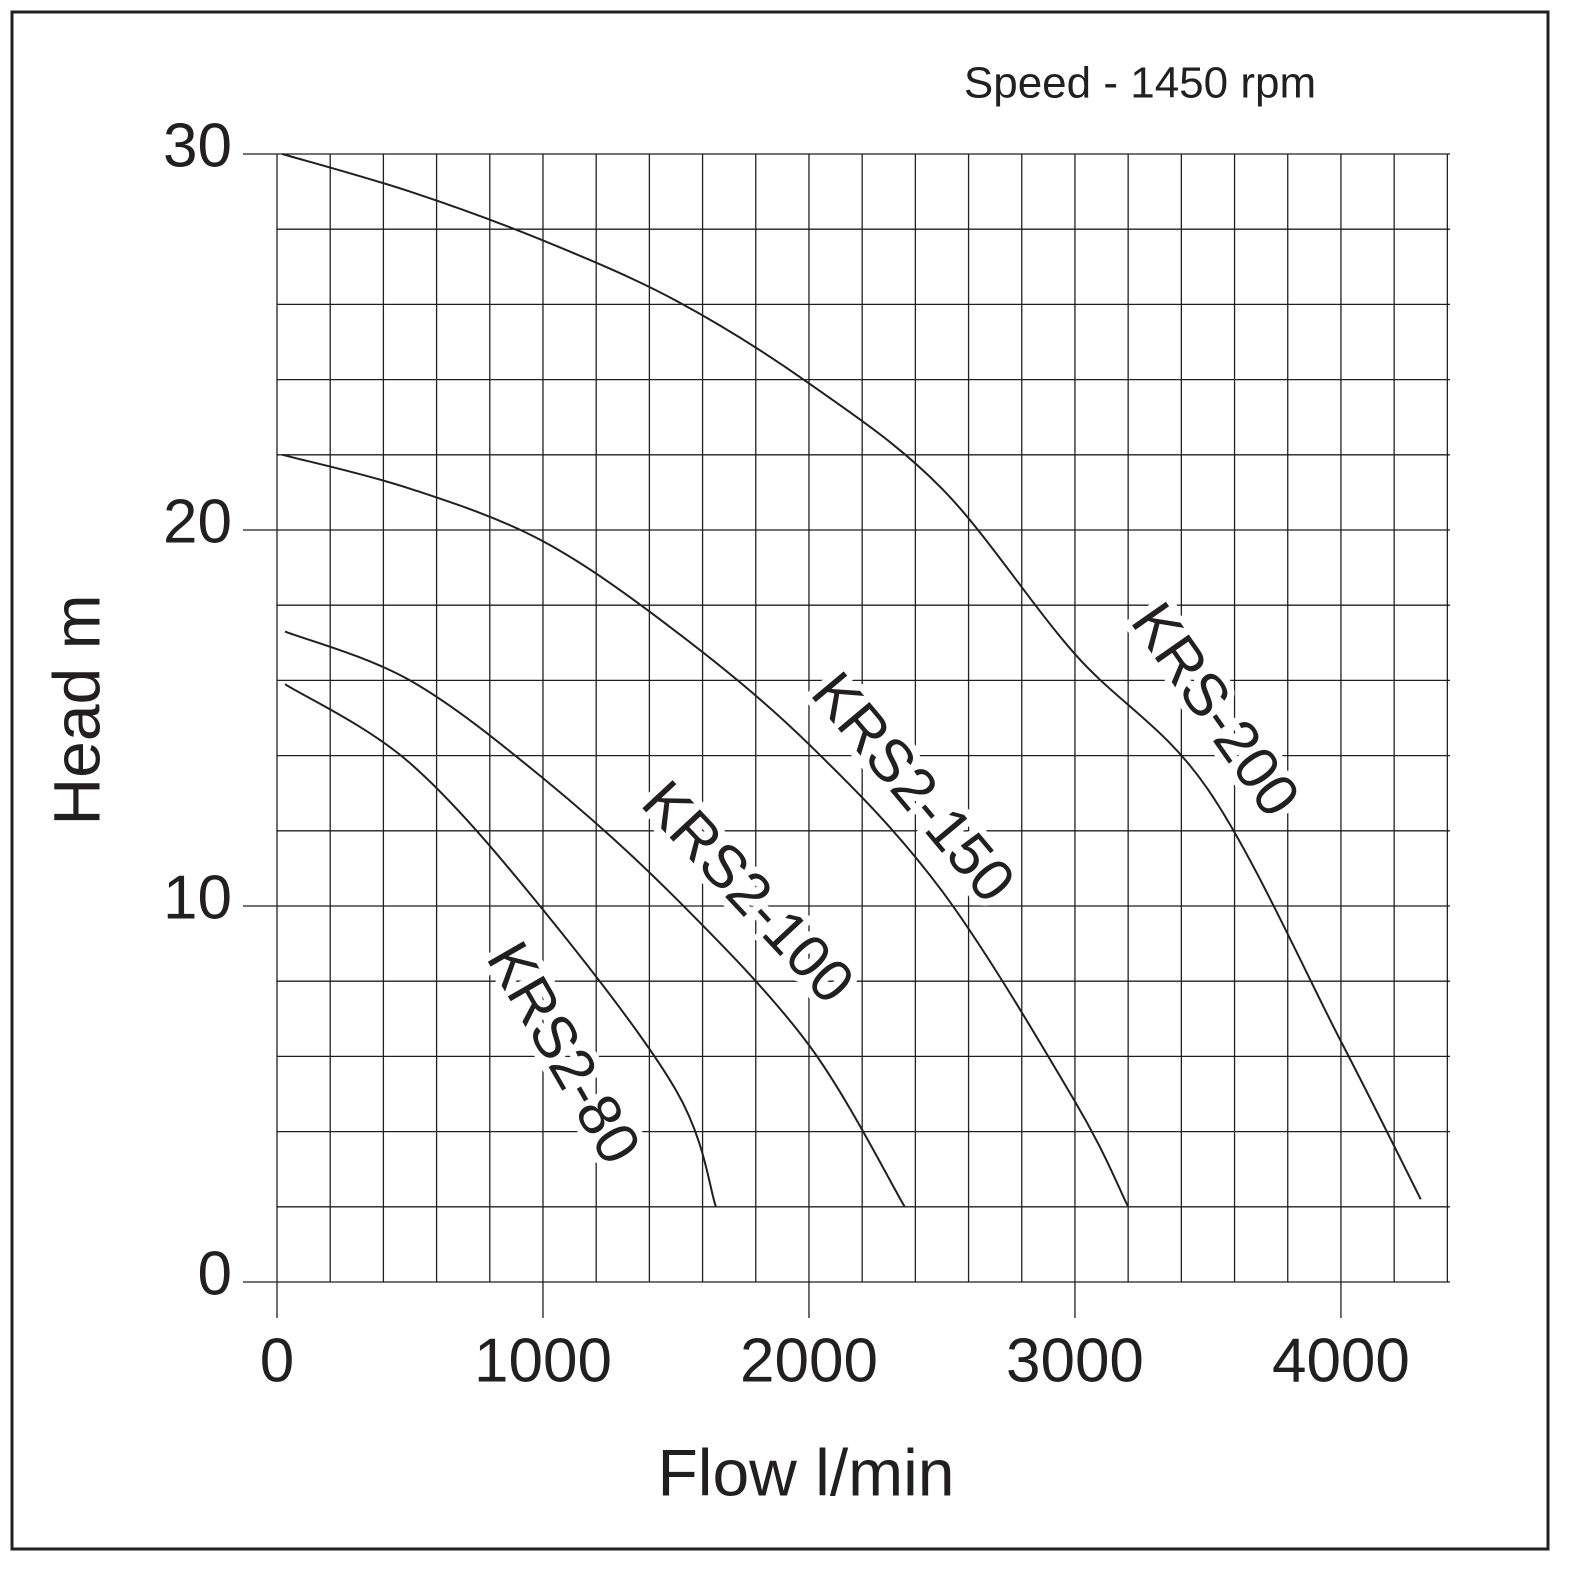 The image size is (1594, 1592). I want to click on y-tick-label: 10, so click(197, 897).